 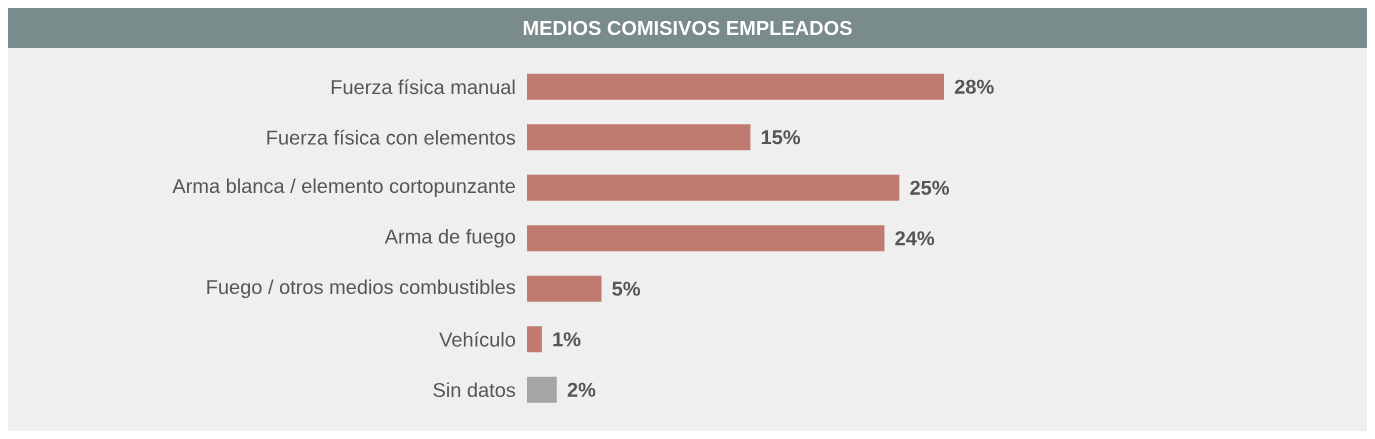 I want to click on y-tick-label: Fuego / otros medios combustibles, so click(x=361, y=289).